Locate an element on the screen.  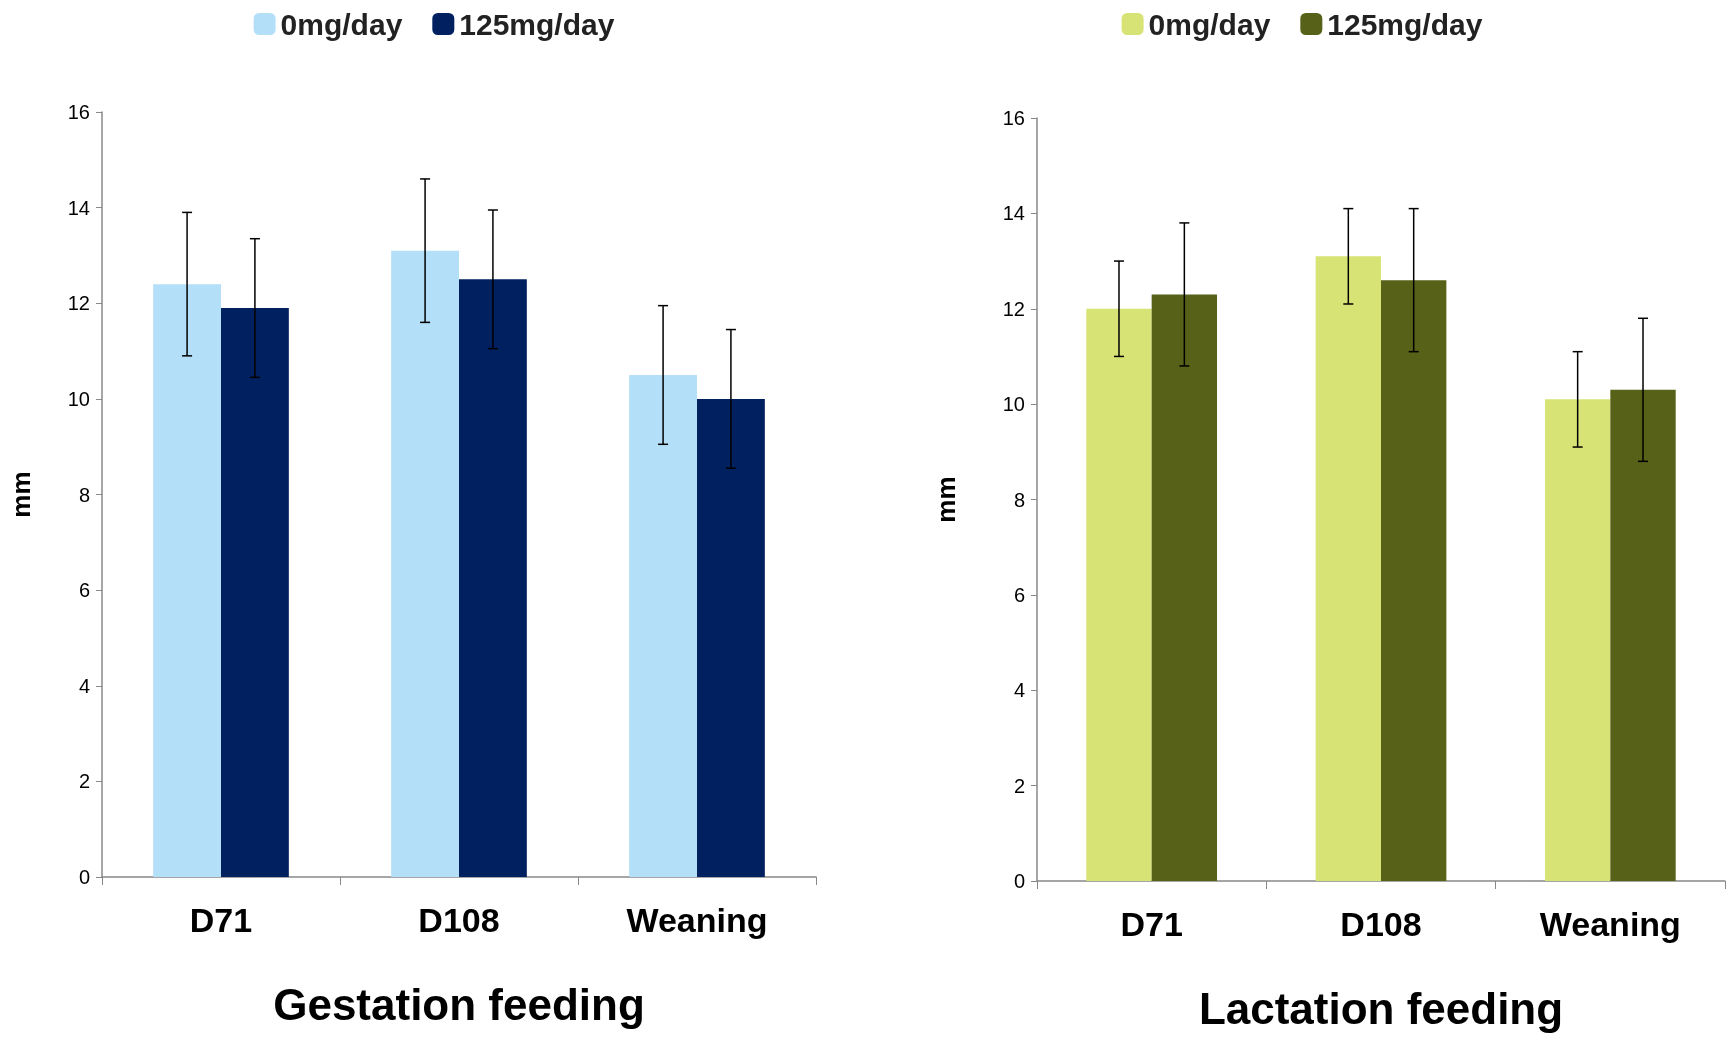
x-axis-title: Gestation feeding is located at coordinates (459, 1004).